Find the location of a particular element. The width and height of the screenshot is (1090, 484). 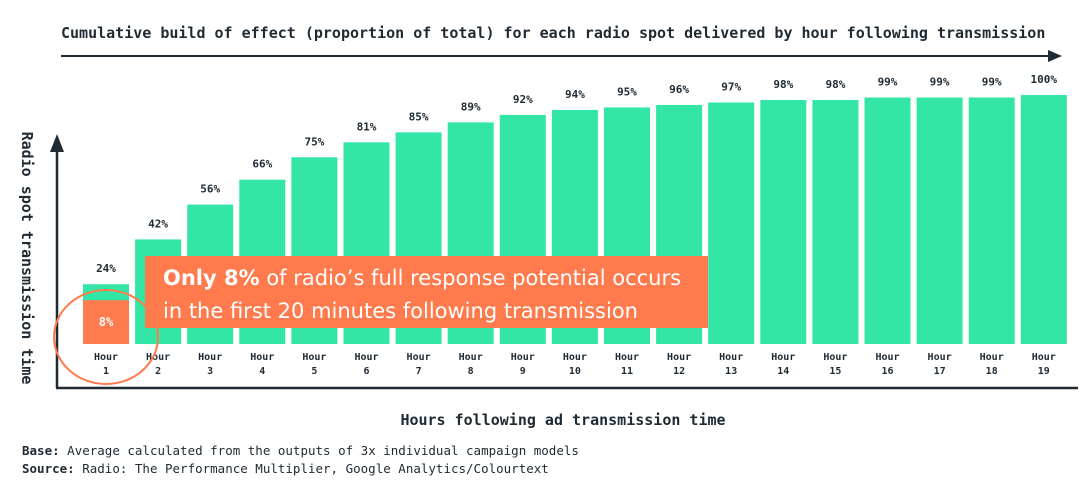

highlight-circle is located at coordinates (106, 337).